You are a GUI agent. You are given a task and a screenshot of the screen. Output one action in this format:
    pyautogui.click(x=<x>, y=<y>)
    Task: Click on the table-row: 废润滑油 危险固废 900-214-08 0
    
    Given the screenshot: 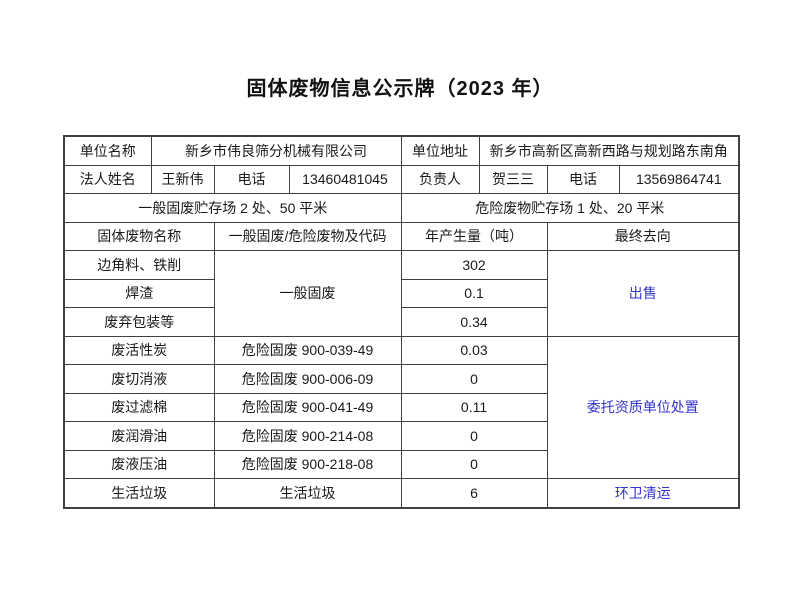 What is the action you would take?
    pyautogui.click(x=401, y=436)
    